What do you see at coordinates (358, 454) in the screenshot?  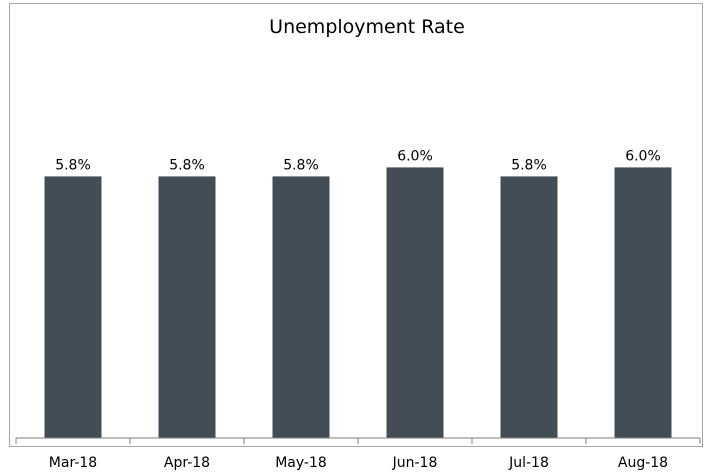 I see `x-axis: Mar-18 Apr-18 May-18 Jun-18 Jul-18 Aug-18` at bounding box center [358, 454].